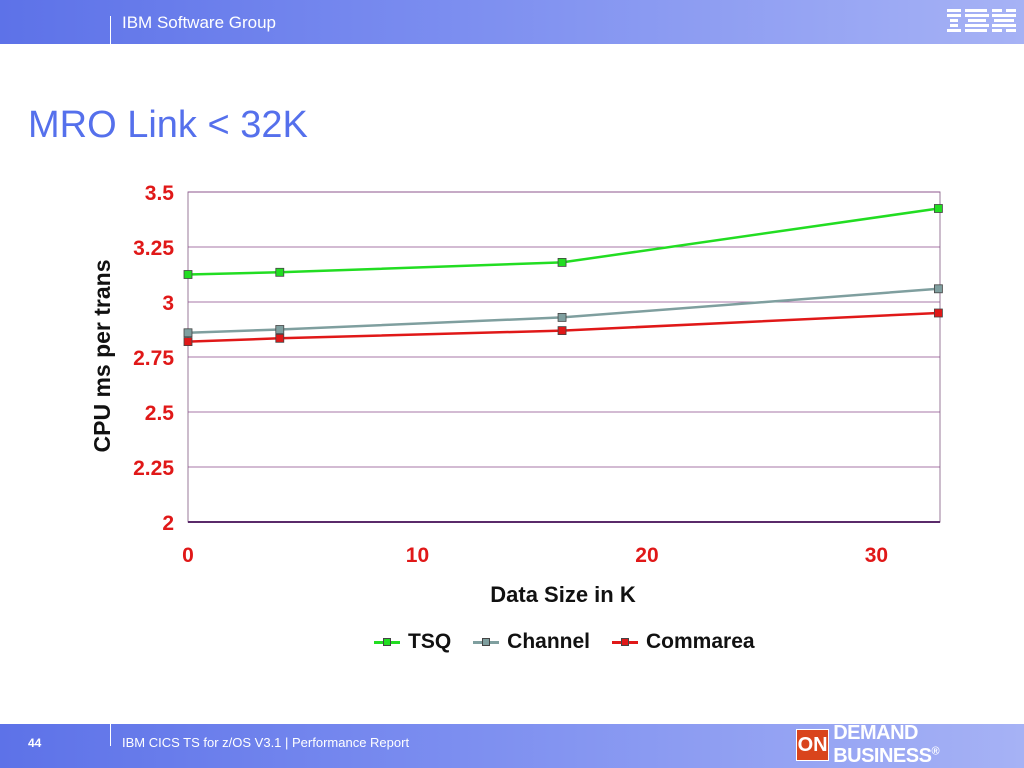 This screenshot has width=1024, height=768. What do you see at coordinates (160, 193) in the screenshot?
I see `y-tick-label: 3.5` at bounding box center [160, 193].